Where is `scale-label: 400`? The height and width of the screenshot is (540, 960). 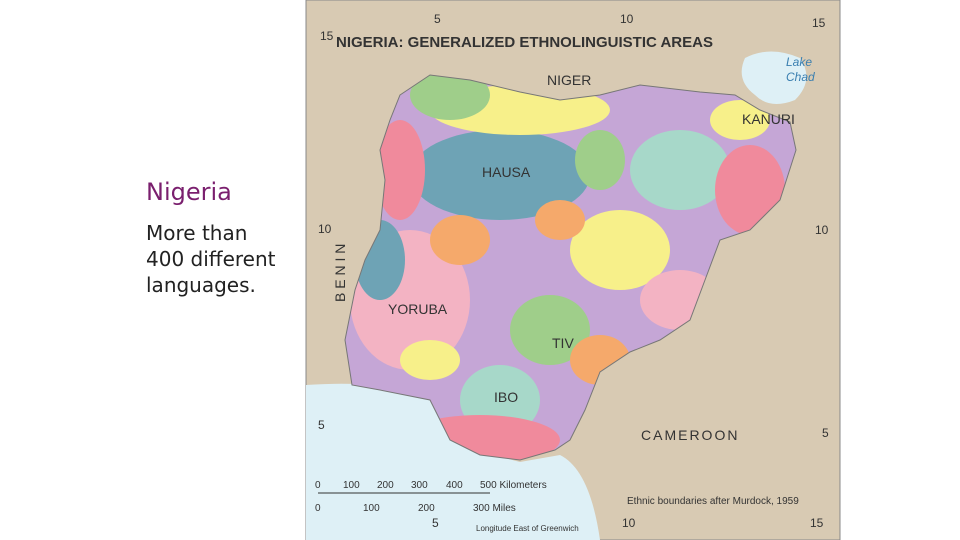
scale-label: 400 is located at coordinates (454, 485).